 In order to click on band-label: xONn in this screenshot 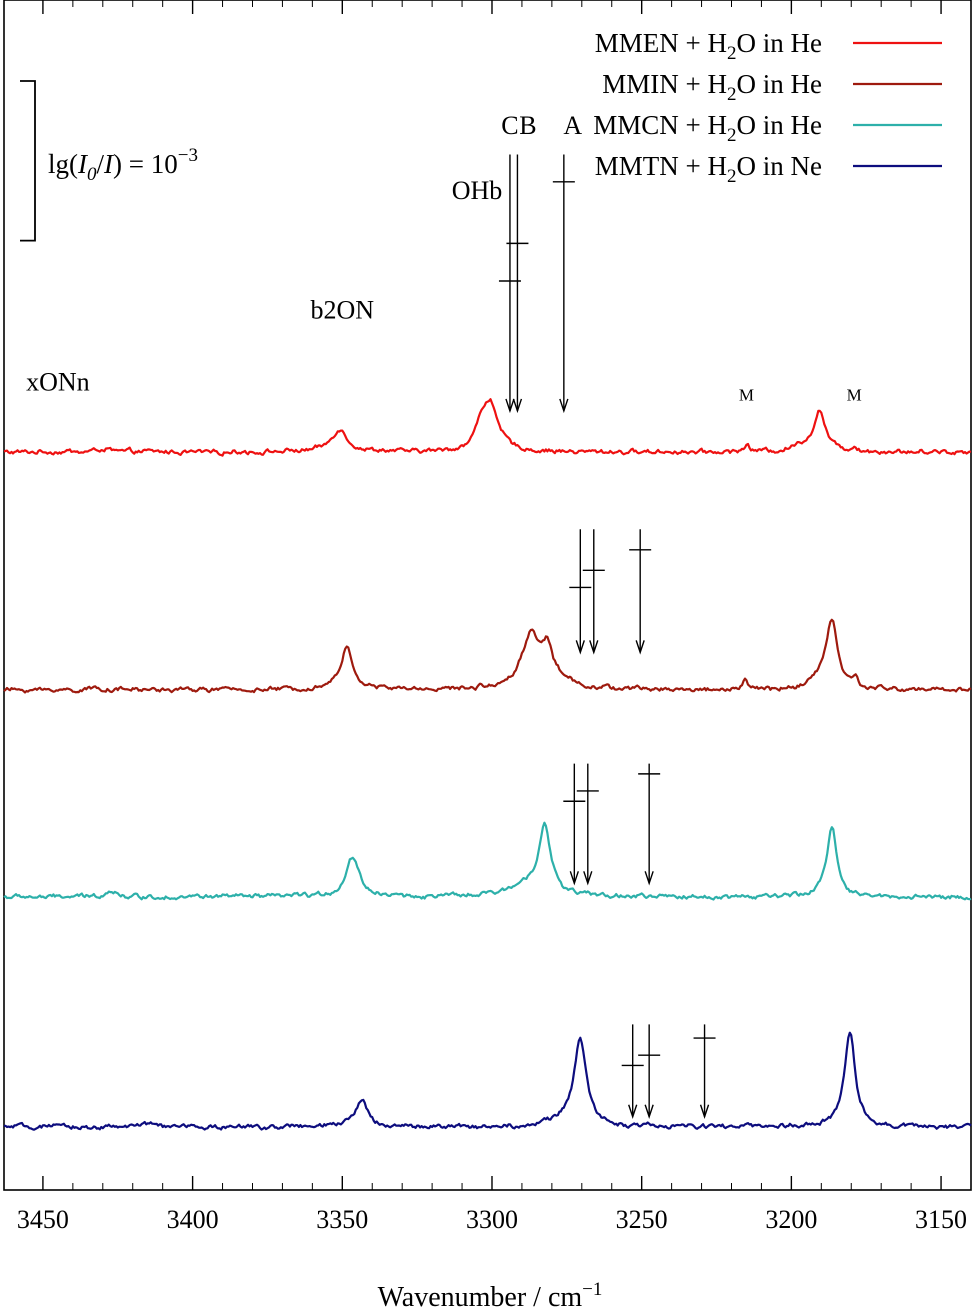, I will do `click(58, 381)`.